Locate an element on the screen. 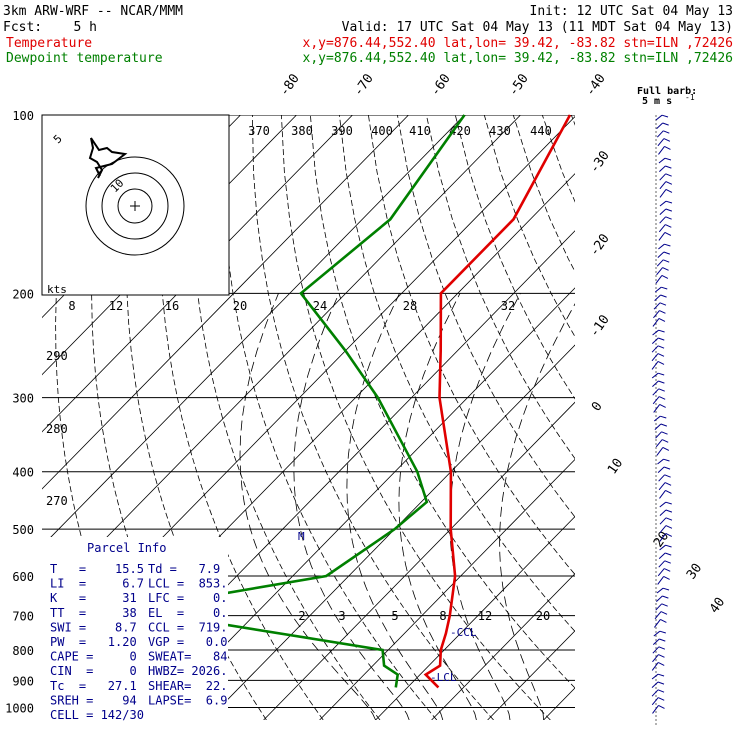 This screenshot has height=740, width=740. isotherm-label: 30 is located at coordinates (694, 571).